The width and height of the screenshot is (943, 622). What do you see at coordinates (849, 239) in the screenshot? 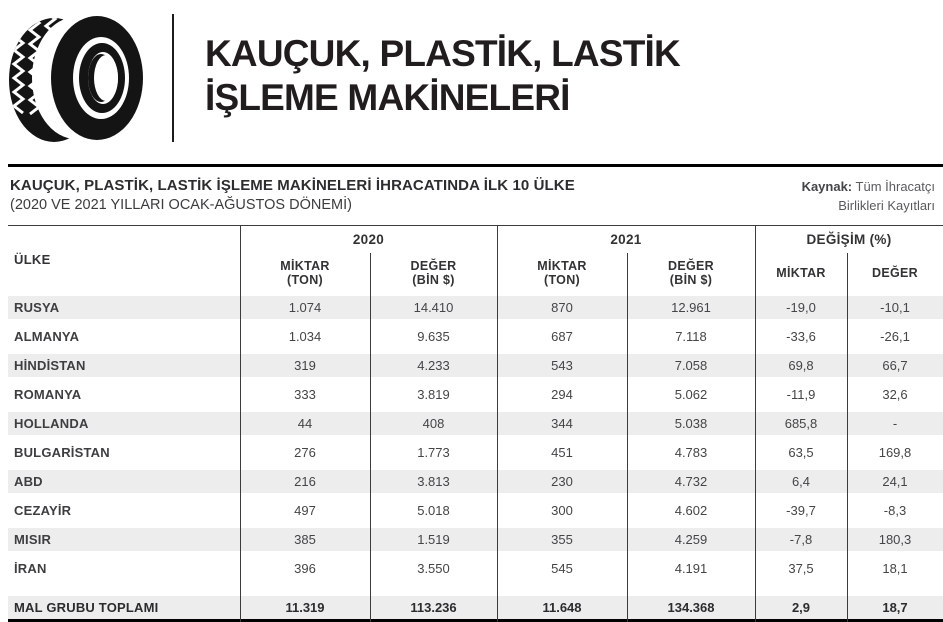
I see `change-label: DEĞİŞİM (%)` at bounding box center [849, 239].